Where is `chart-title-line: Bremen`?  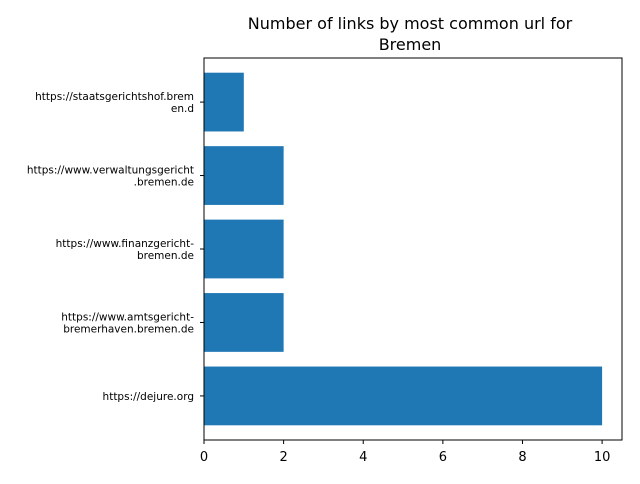
chart-title-line: Bremen is located at coordinates (410, 44).